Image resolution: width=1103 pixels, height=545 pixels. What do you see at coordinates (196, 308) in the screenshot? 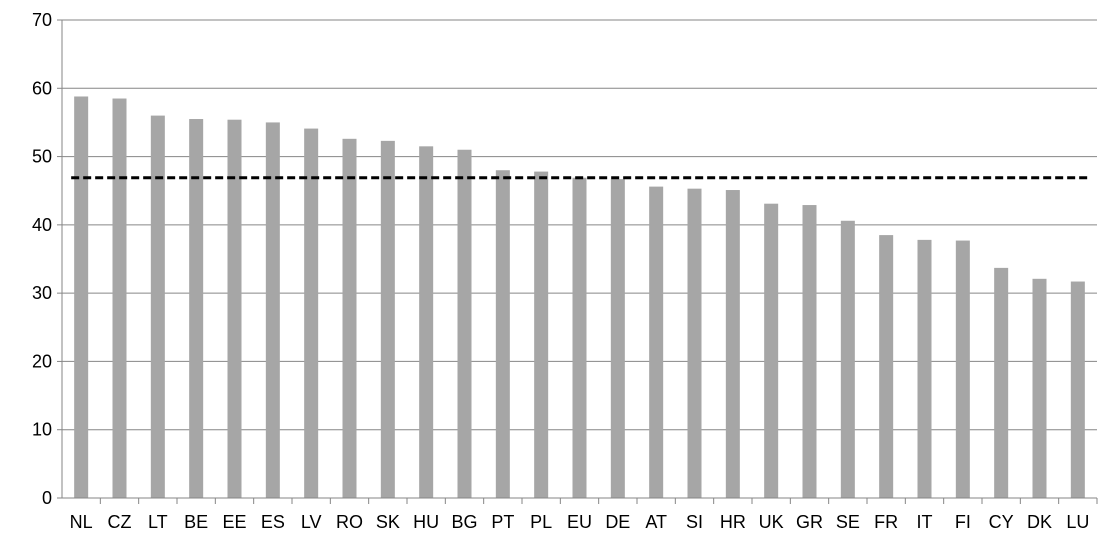
I see `bar-be` at bounding box center [196, 308].